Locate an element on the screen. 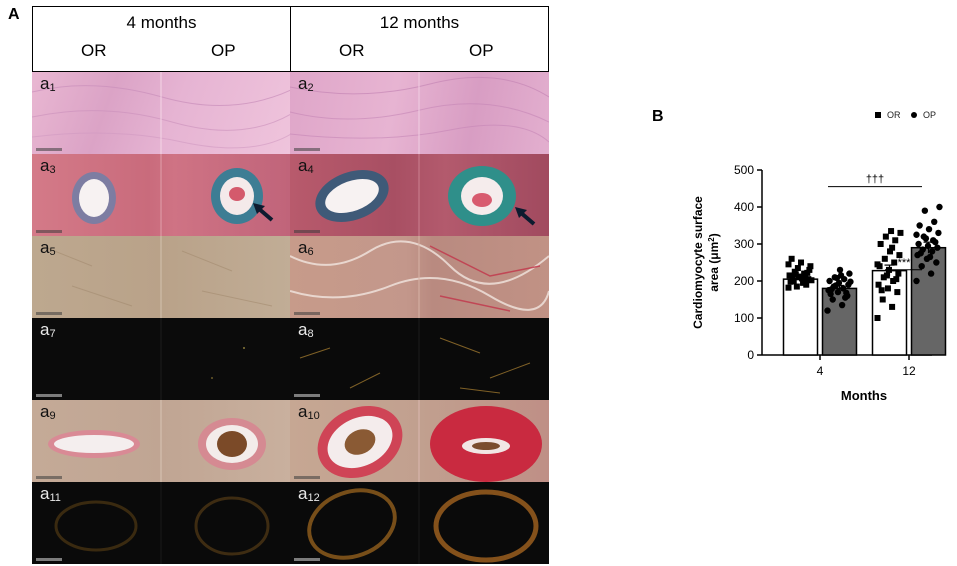 Image resolution: width=957 pixels, height=566 pixels. header-title: 12 months is located at coordinates (419, 22).